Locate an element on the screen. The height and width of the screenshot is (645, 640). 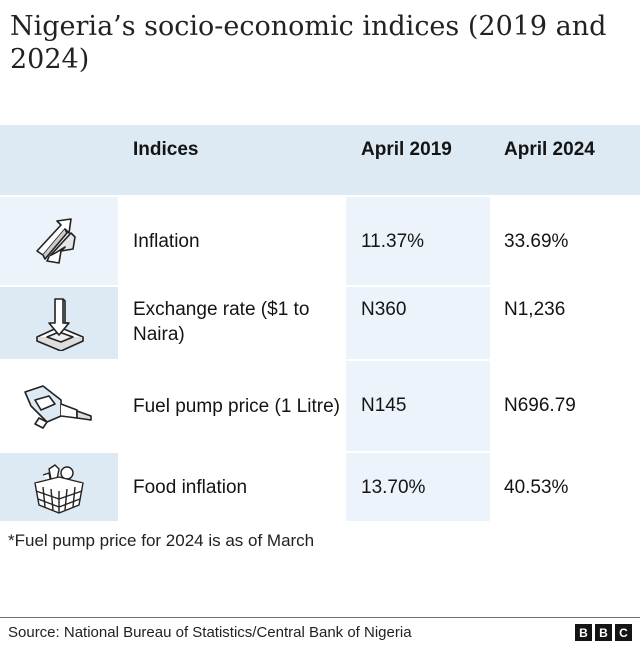
footer-divider is located at coordinates (320, 617).